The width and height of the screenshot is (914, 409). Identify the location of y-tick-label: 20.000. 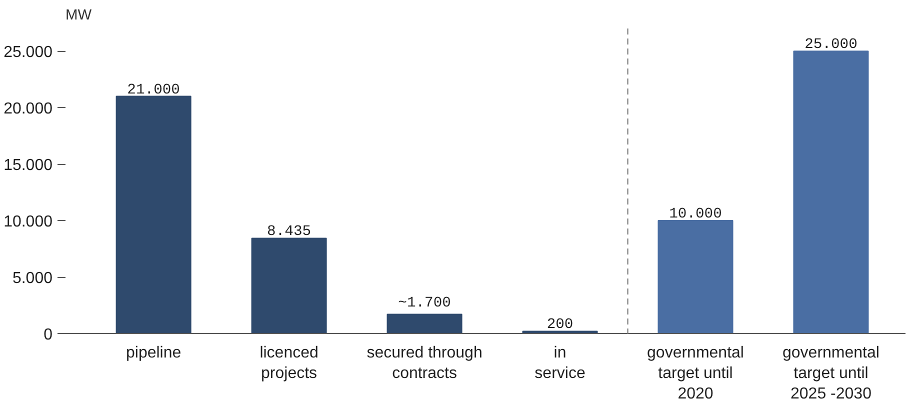
(28, 109).